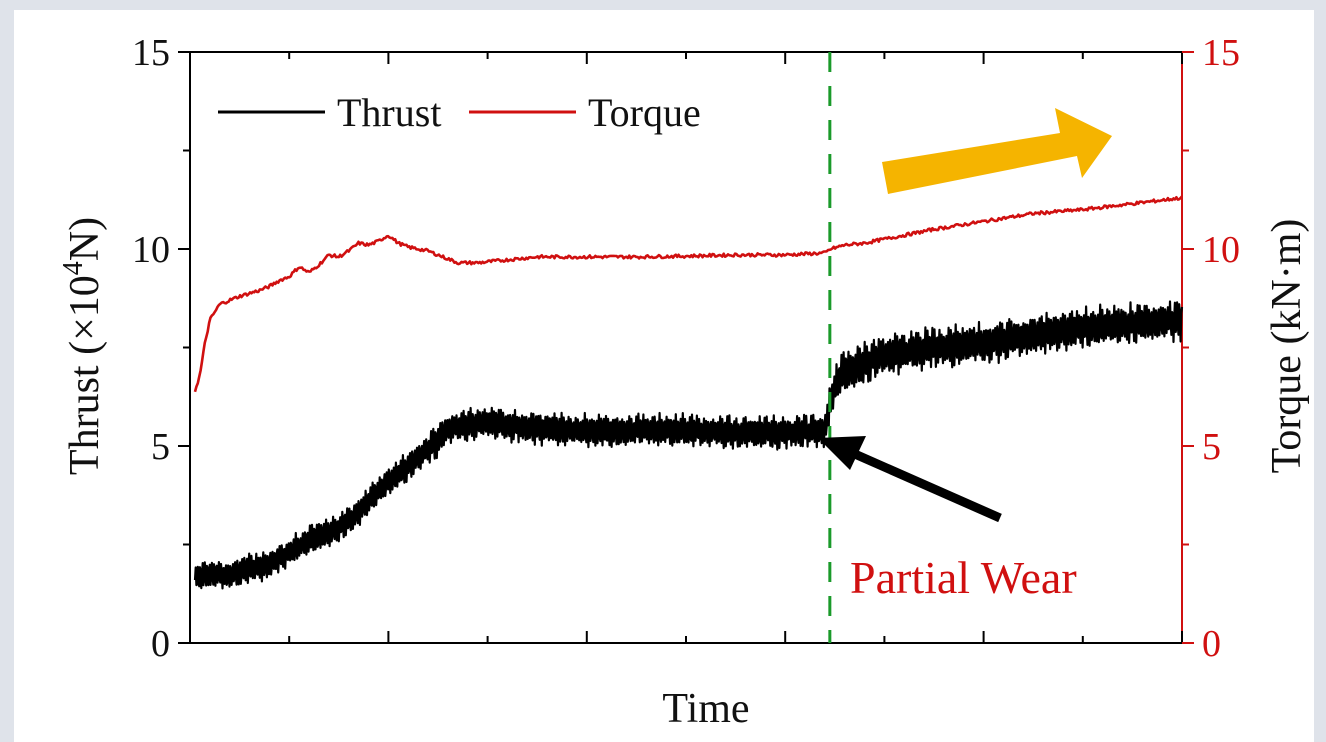 The height and width of the screenshot is (742, 1326). What do you see at coordinates (1211, 447) in the screenshot?
I see `y2-tick-label: 5` at bounding box center [1211, 447].